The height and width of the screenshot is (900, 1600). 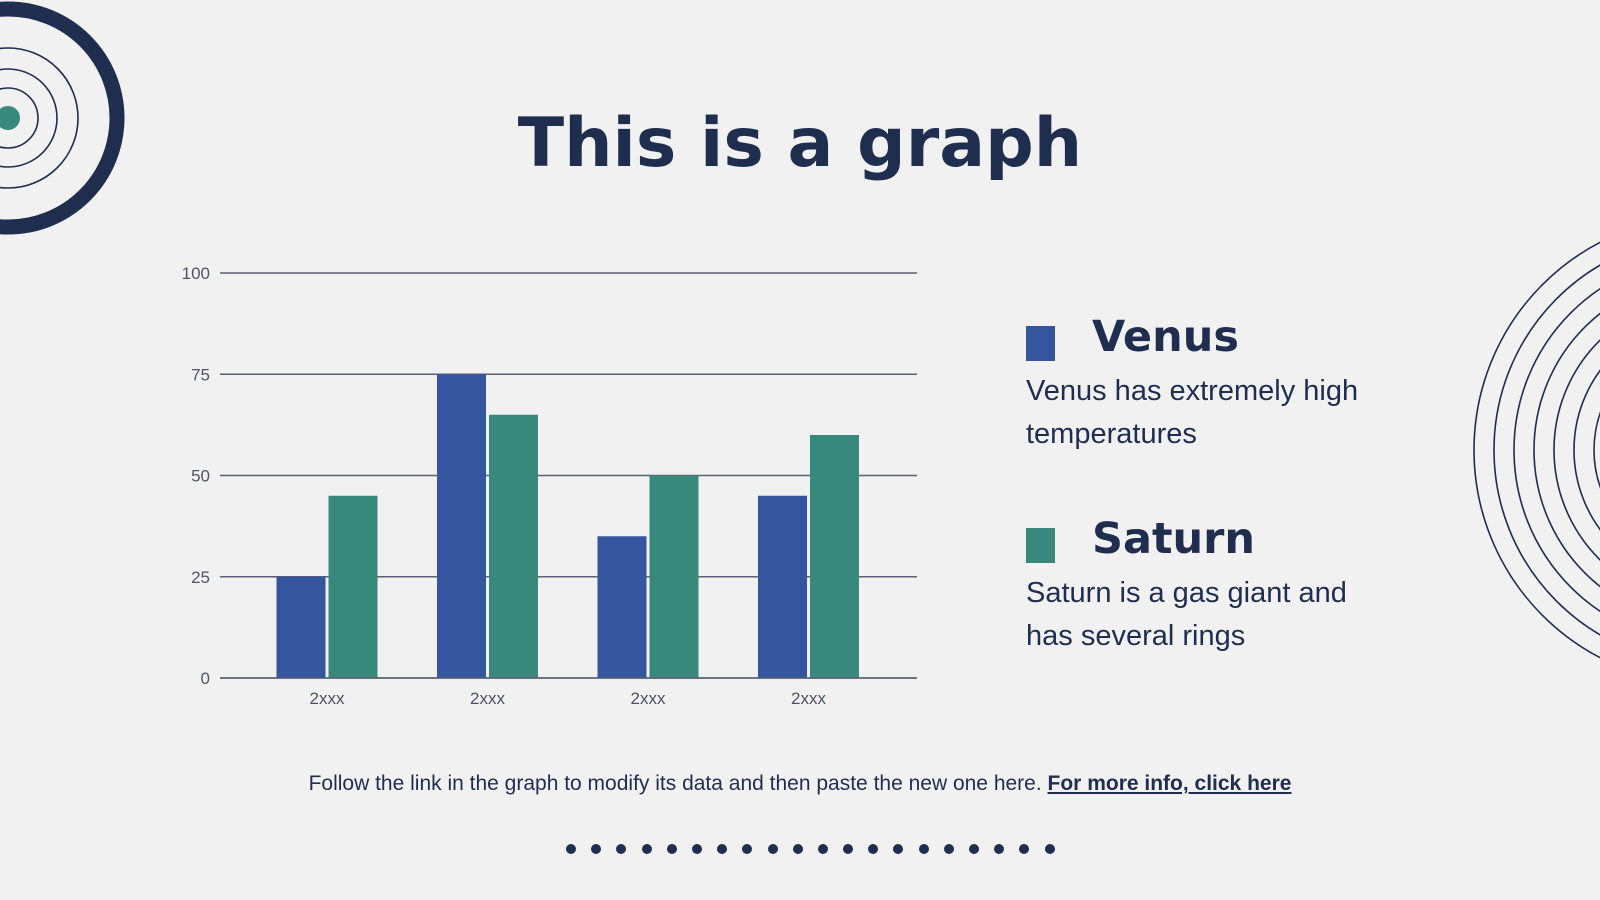 I want to click on legend-name-saturn: Saturn, so click(x=1173, y=539).